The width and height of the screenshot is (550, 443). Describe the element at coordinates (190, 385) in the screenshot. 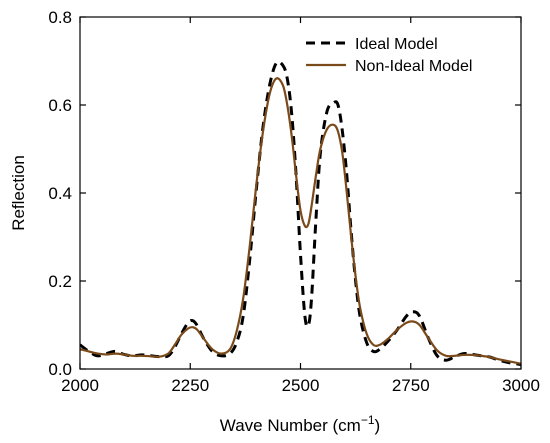

I see `x-tick-label: 2250` at that location.